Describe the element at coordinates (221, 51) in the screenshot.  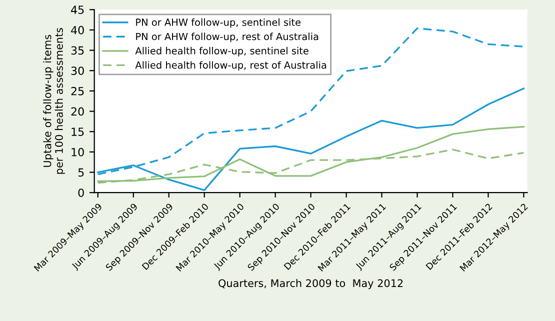
I see `legend-label: Allied health follow-up, sentinel site` at that location.